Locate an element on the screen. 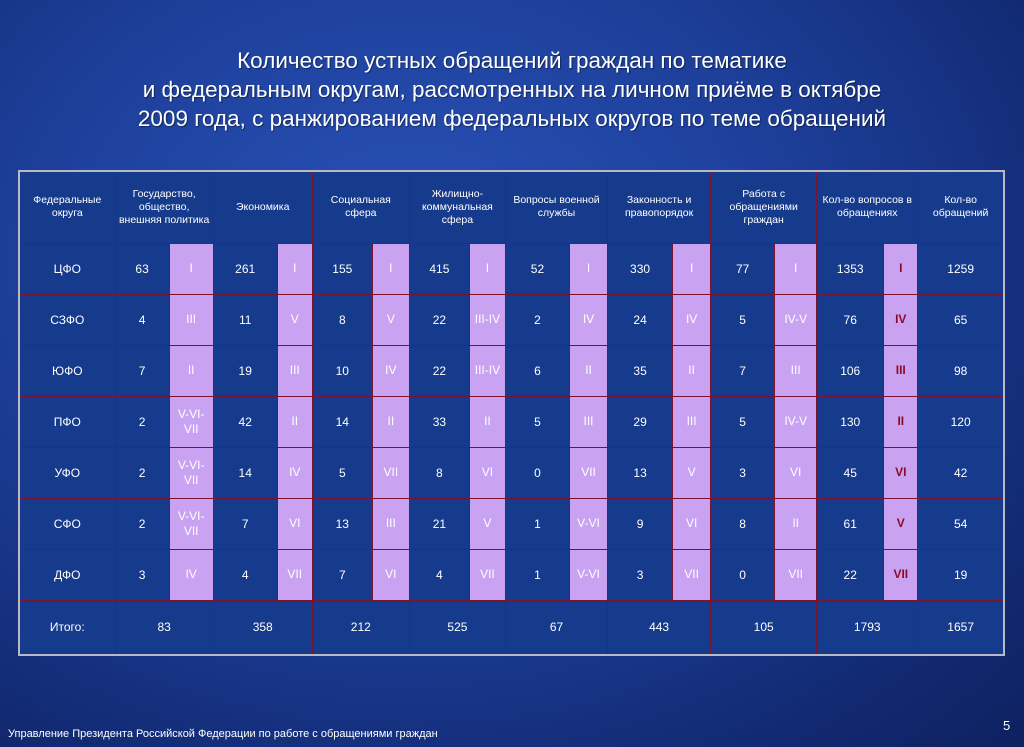 This screenshot has width=1024, height=747. count-cell: 415 is located at coordinates (439, 268).